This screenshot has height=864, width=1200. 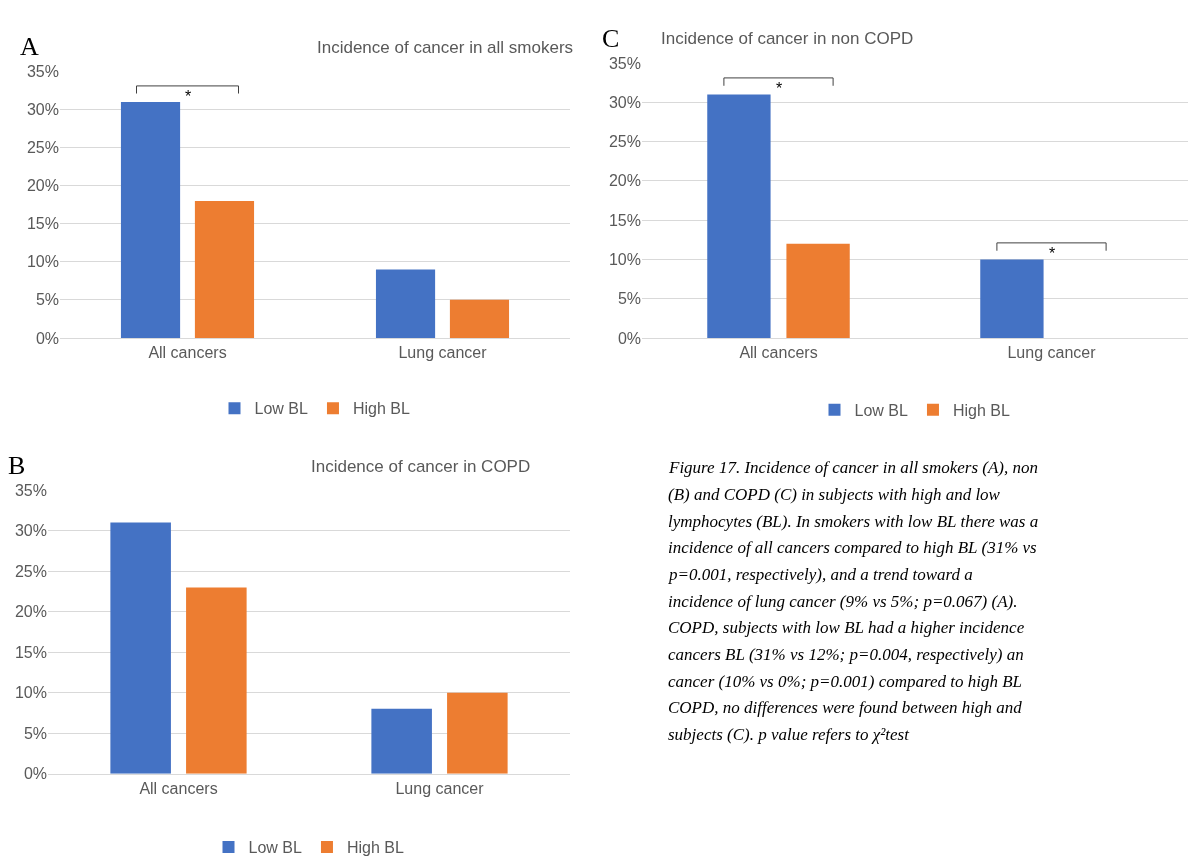 What do you see at coordinates (845, 707) in the screenshot?
I see `text: COPD, no differences were found between high and` at bounding box center [845, 707].